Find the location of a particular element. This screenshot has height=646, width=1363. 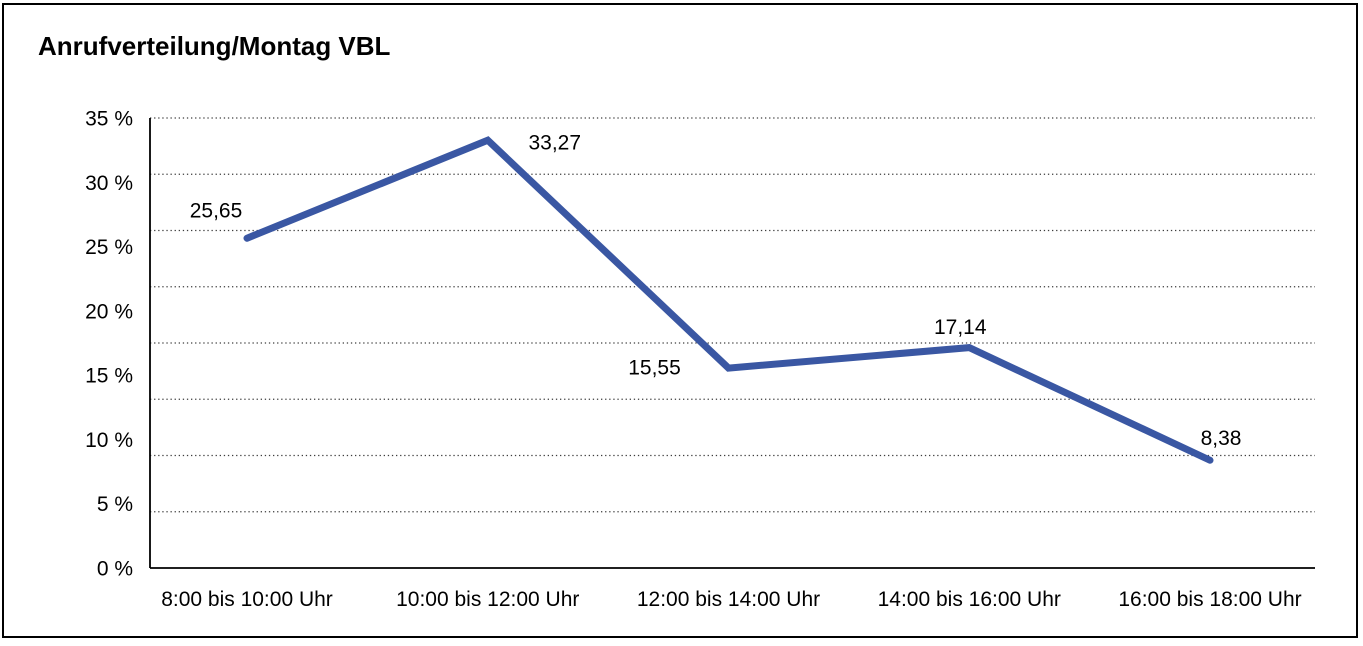

chart-title: Anrufverteilung/Montag VBL is located at coordinates (214, 46).